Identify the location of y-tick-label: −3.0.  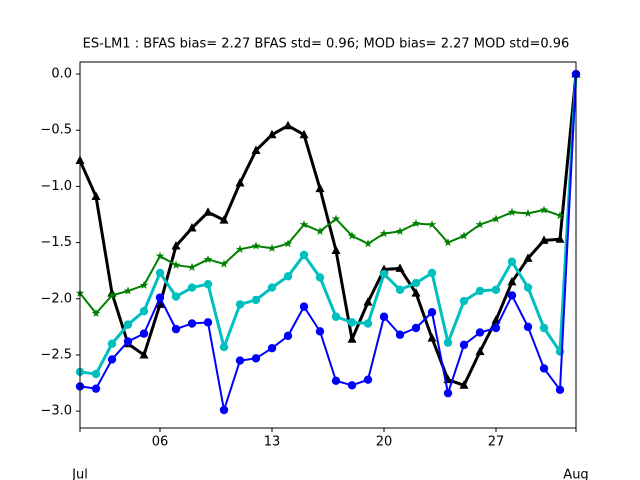
(56, 411).